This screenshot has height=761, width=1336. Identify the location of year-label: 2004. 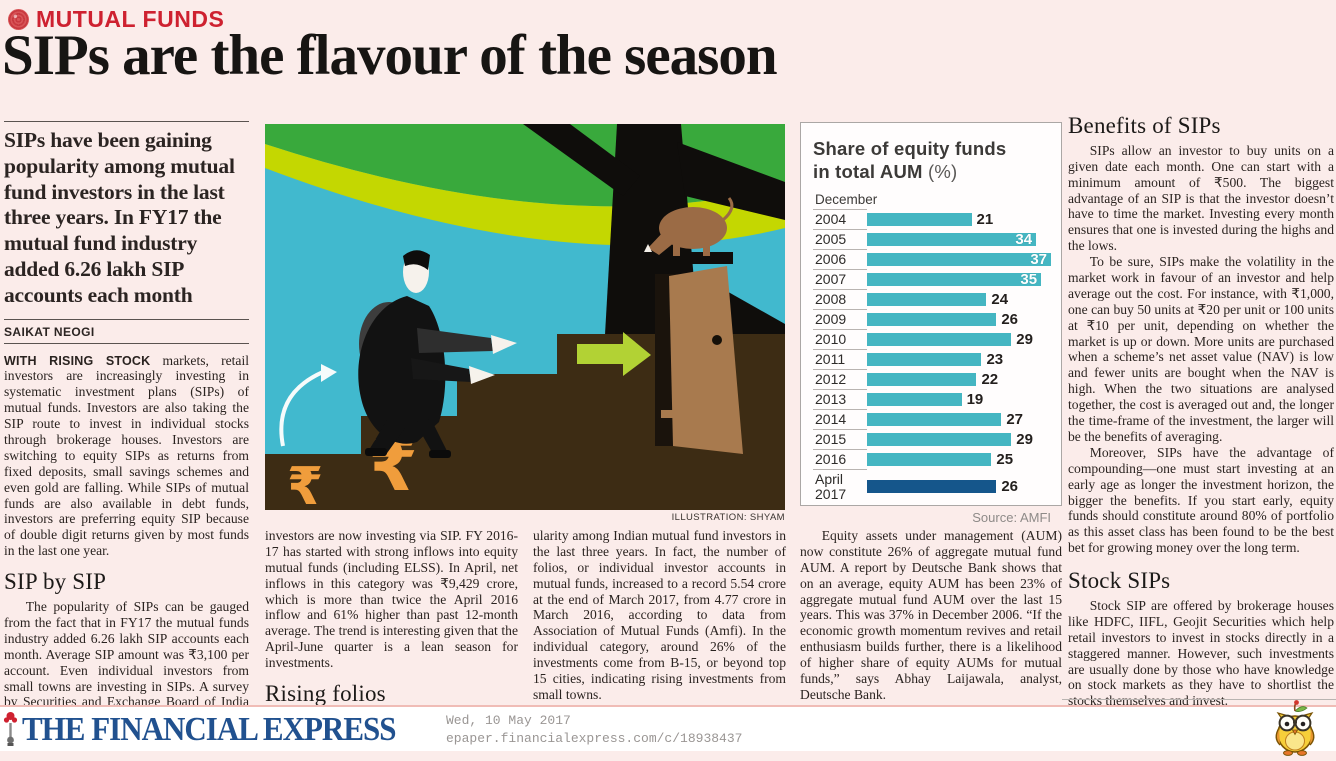
(840, 219).